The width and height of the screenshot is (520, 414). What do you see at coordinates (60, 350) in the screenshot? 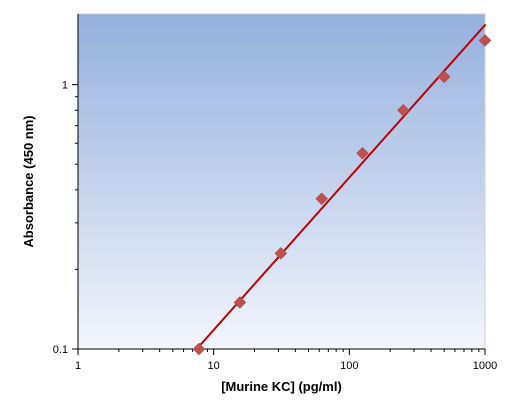
I see `y-tick-label: 0.1` at bounding box center [60, 350].